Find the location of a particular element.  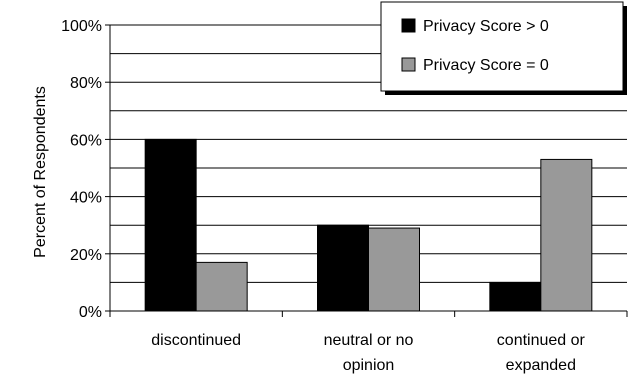

legend: Privacy Score > 0 Privacy Score = 0 is located at coordinates (503, 48).